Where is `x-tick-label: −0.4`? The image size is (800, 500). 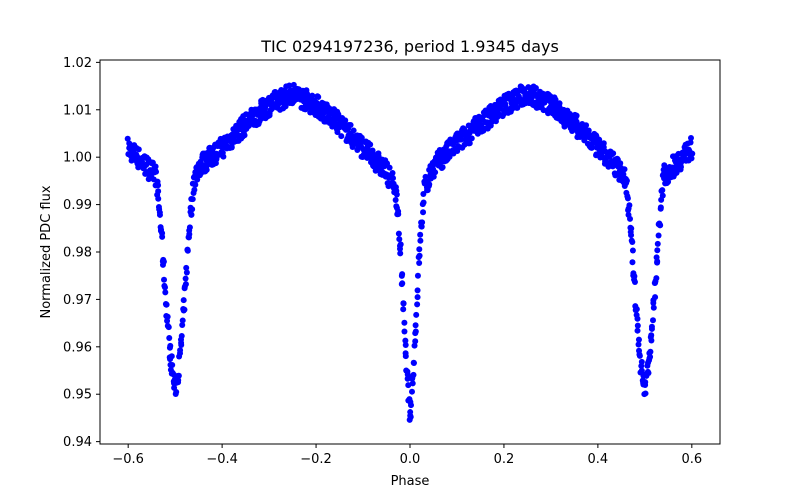 x-tick-label: −0.4 is located at coordinates (222, 459).